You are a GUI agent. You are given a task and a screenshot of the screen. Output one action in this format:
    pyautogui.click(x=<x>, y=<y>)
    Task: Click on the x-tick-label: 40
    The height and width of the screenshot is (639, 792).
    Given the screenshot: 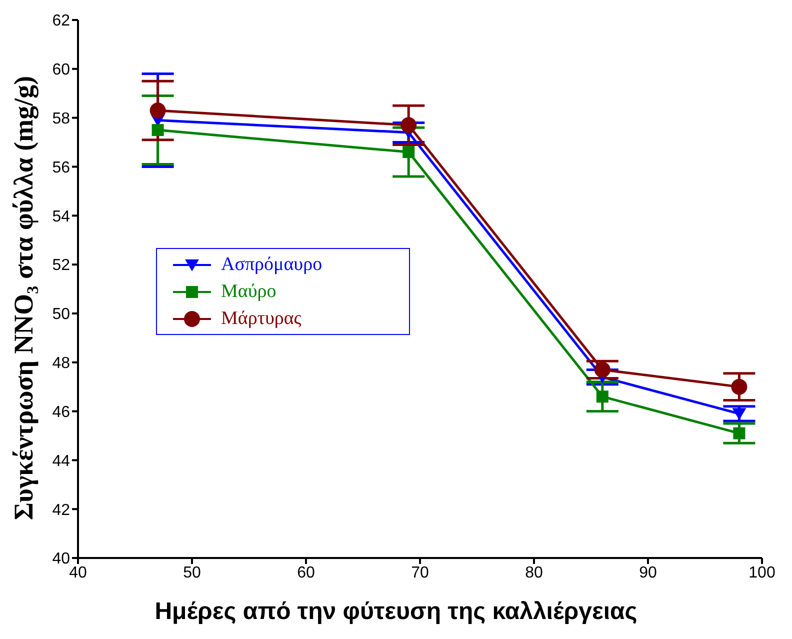 What is the action you would take?
    pyautogui.click(x=78, y=573)
    